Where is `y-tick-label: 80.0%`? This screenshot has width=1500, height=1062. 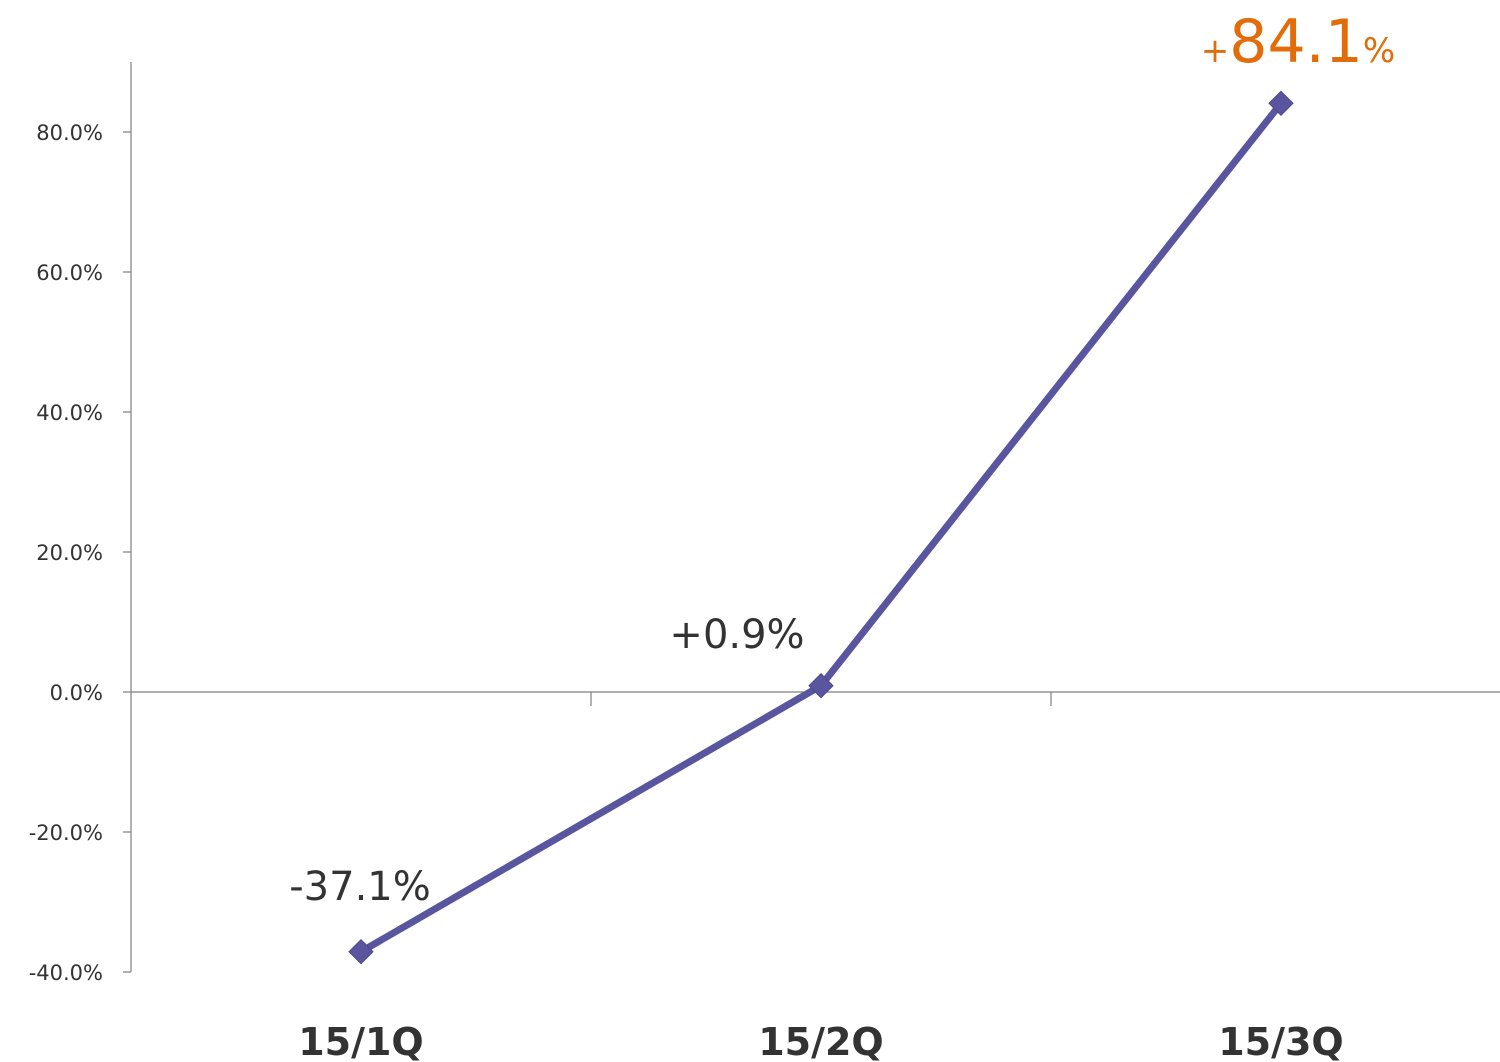
y-tick-label: 80.0% is located at coordinates (69, 133).